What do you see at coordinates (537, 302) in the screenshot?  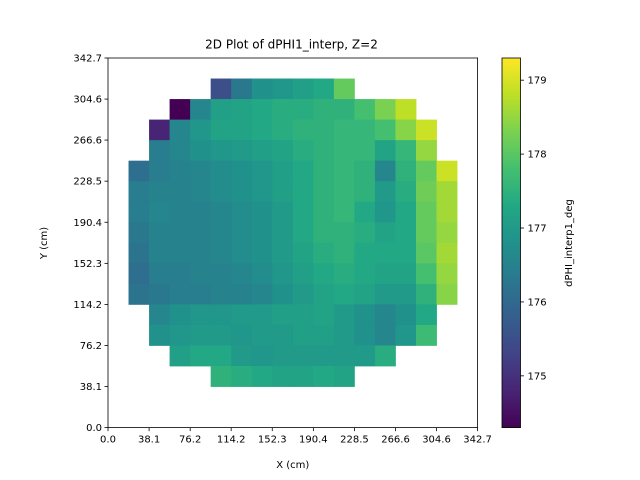 I see `colorbar-tick-label: 176` at bounding box center [537, 302].